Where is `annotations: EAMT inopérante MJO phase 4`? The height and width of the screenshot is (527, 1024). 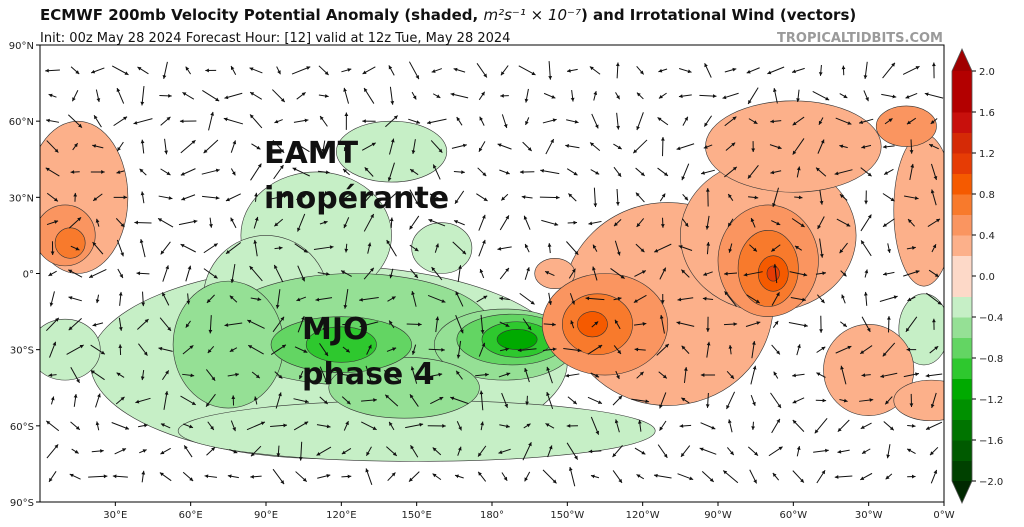
annotations: EAMT inopérante MJO phase 4 is located at coordinates (356, 264).